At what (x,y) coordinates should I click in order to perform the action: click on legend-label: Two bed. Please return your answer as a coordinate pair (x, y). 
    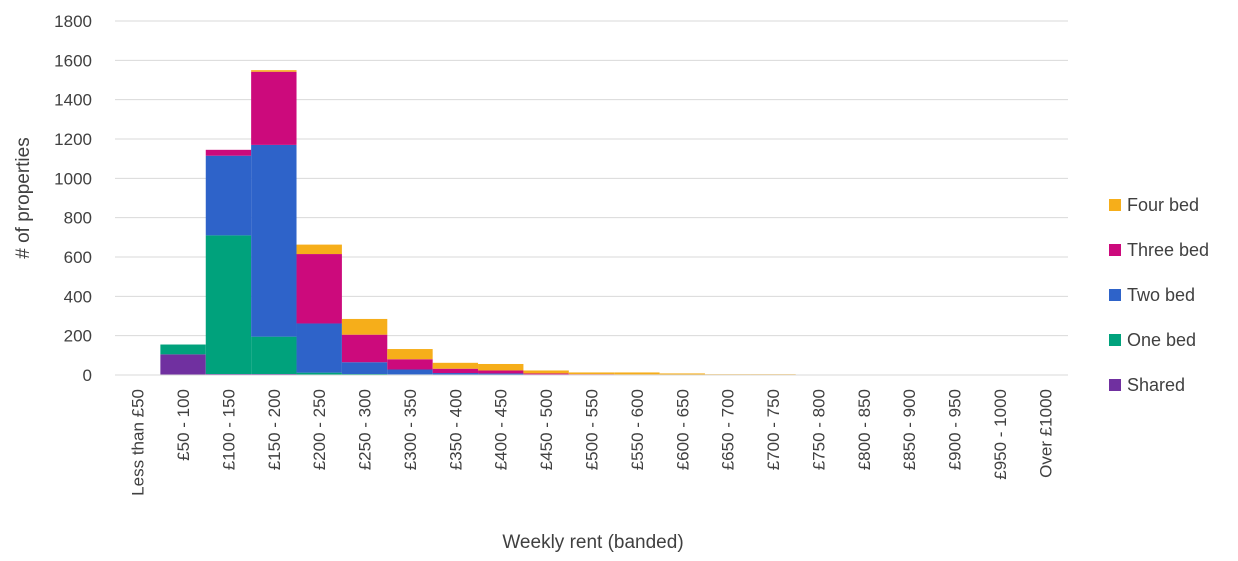
    Looking at the image, I should click on (1161, 295).